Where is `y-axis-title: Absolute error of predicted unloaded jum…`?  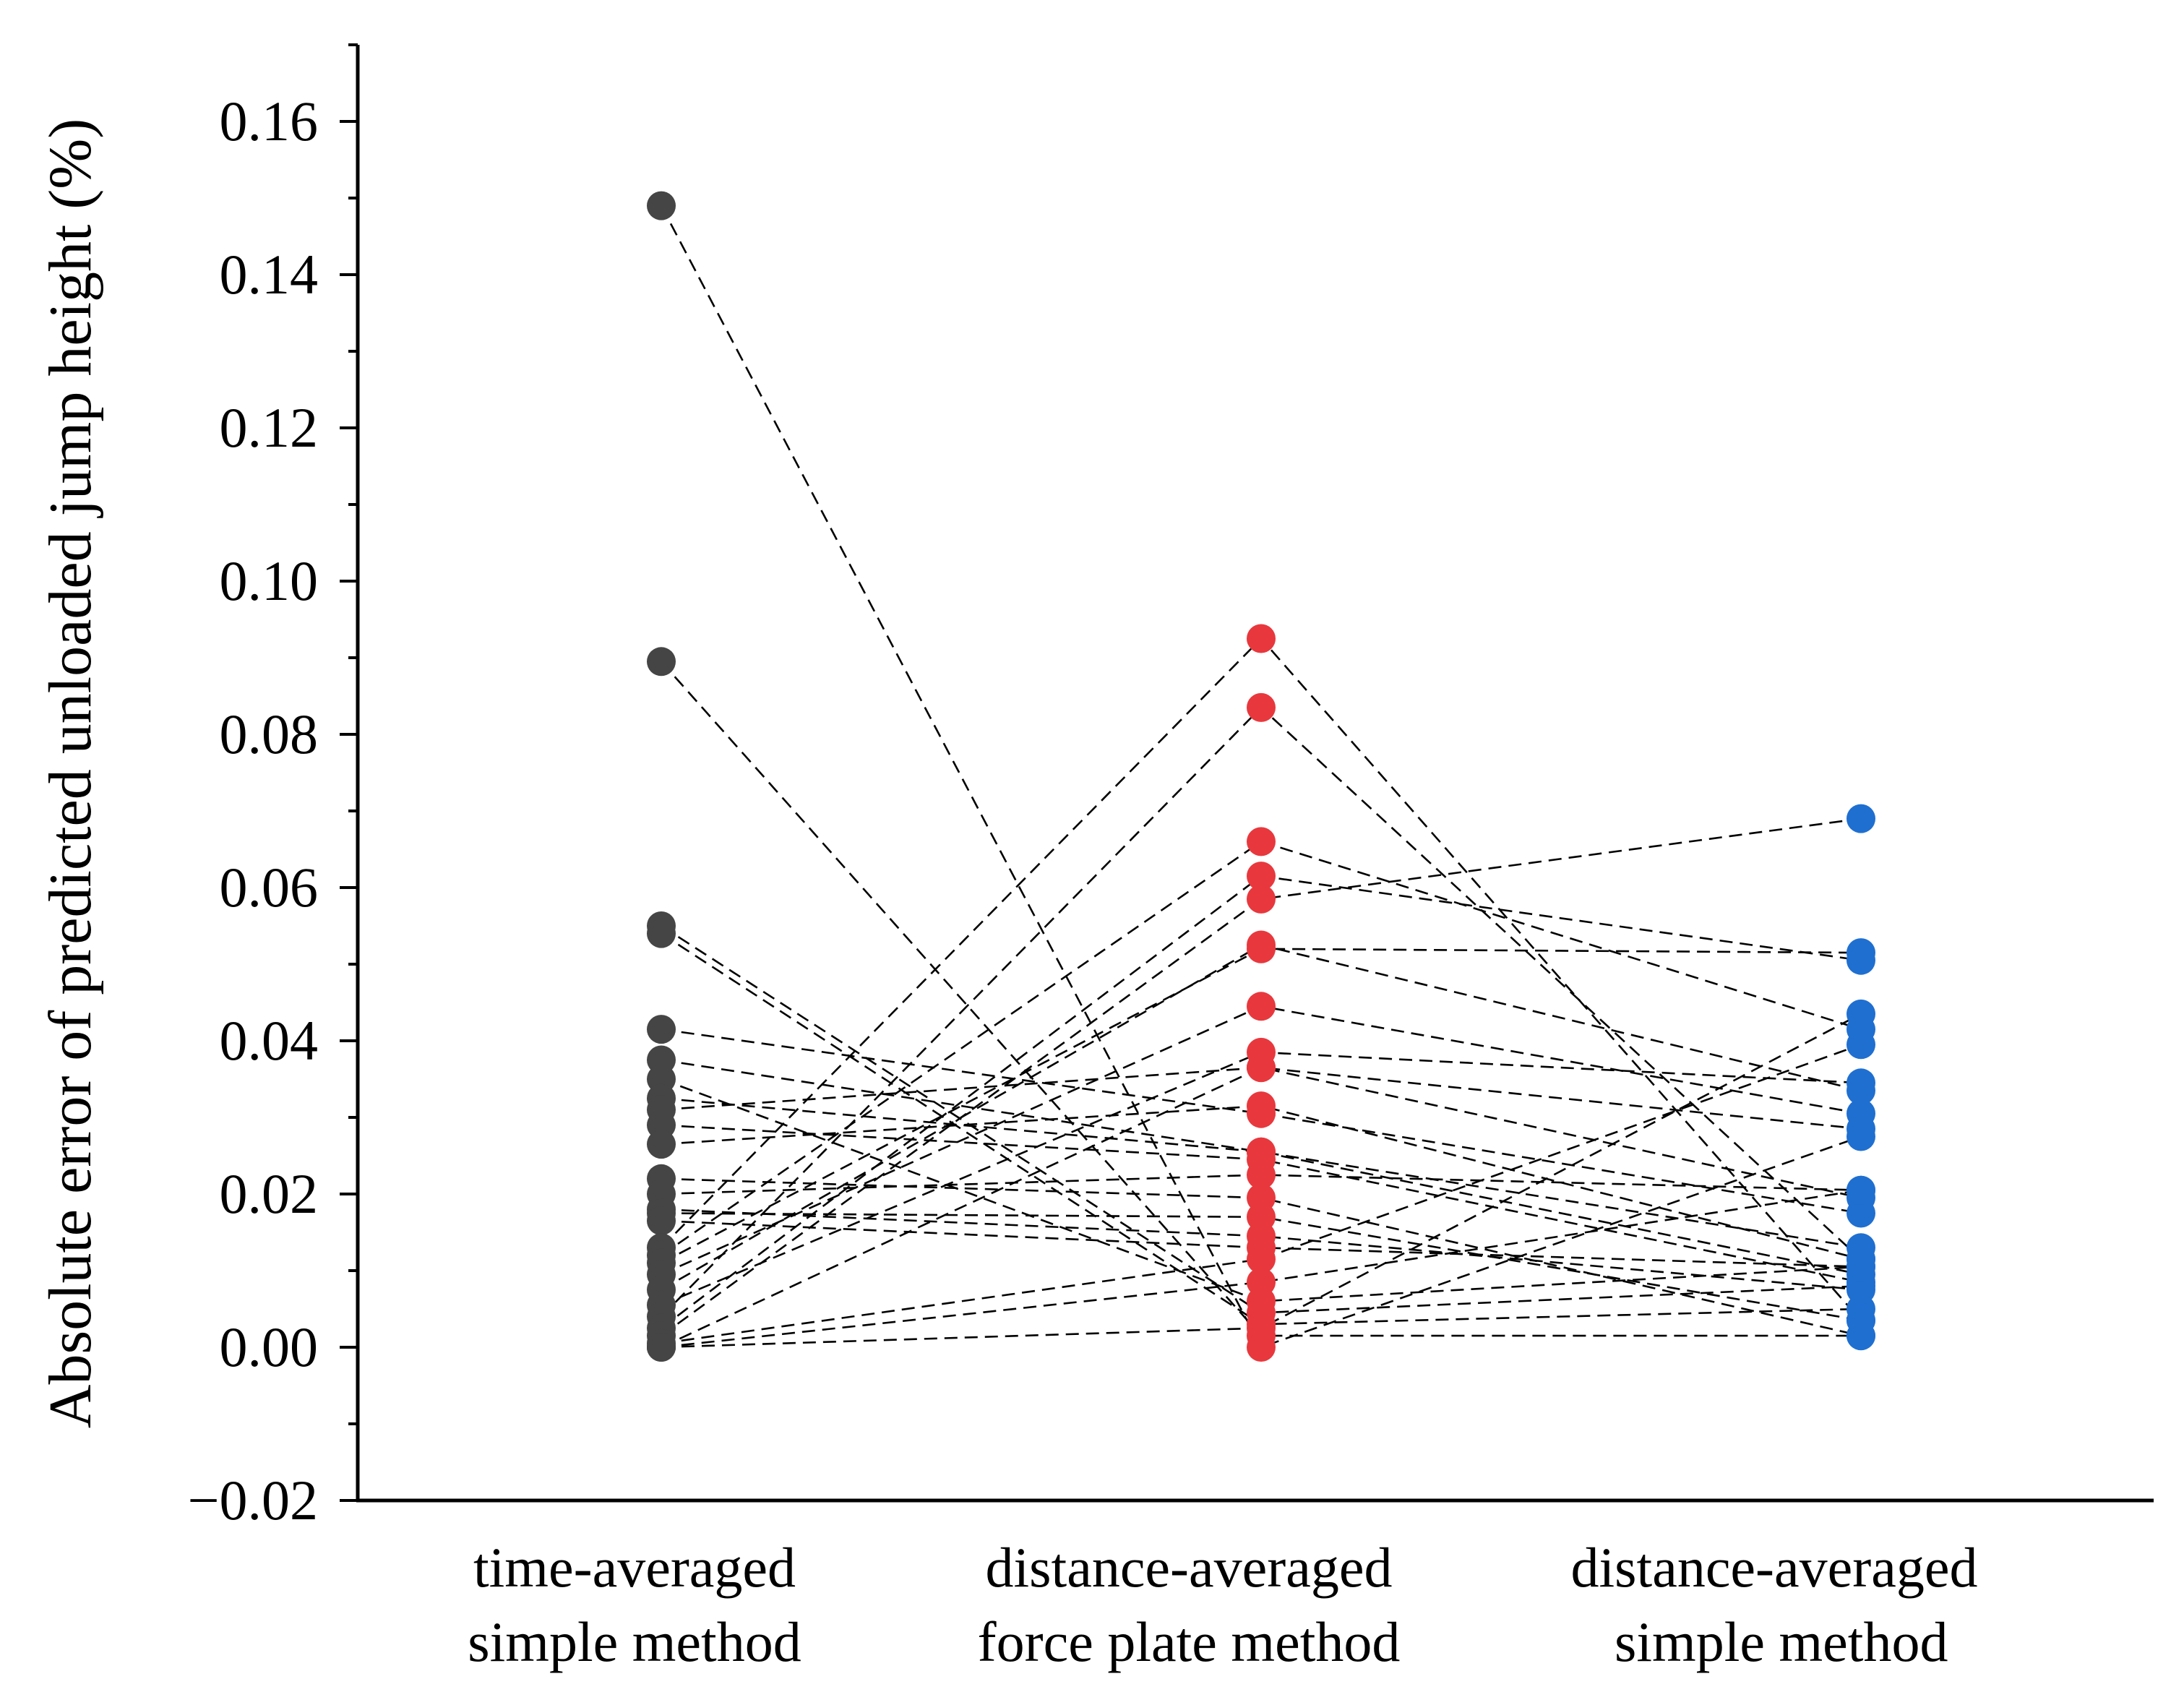 y-axis-title: Absolute error of predicted unloaded jum… is located at coordinates (70, 773).